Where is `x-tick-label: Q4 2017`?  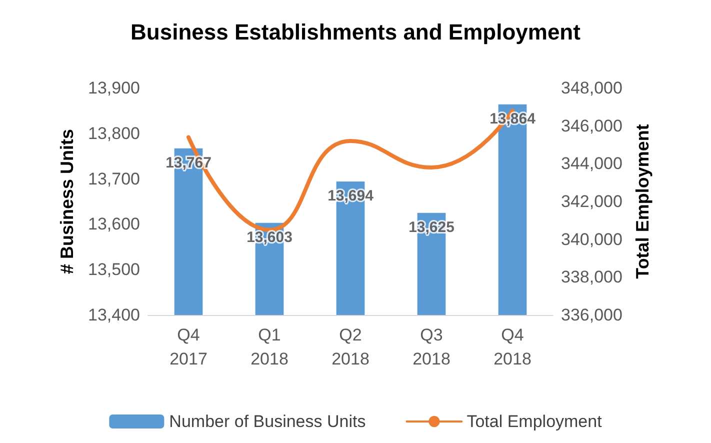
x-tick-label: Q4 2017 is located at coordinates (189, 347).